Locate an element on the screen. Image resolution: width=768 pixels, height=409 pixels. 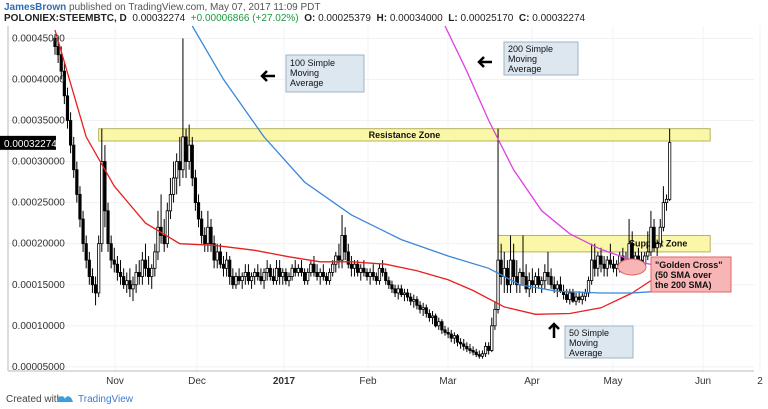
tradingview-logo-icon is located at coordinates (65, 399).